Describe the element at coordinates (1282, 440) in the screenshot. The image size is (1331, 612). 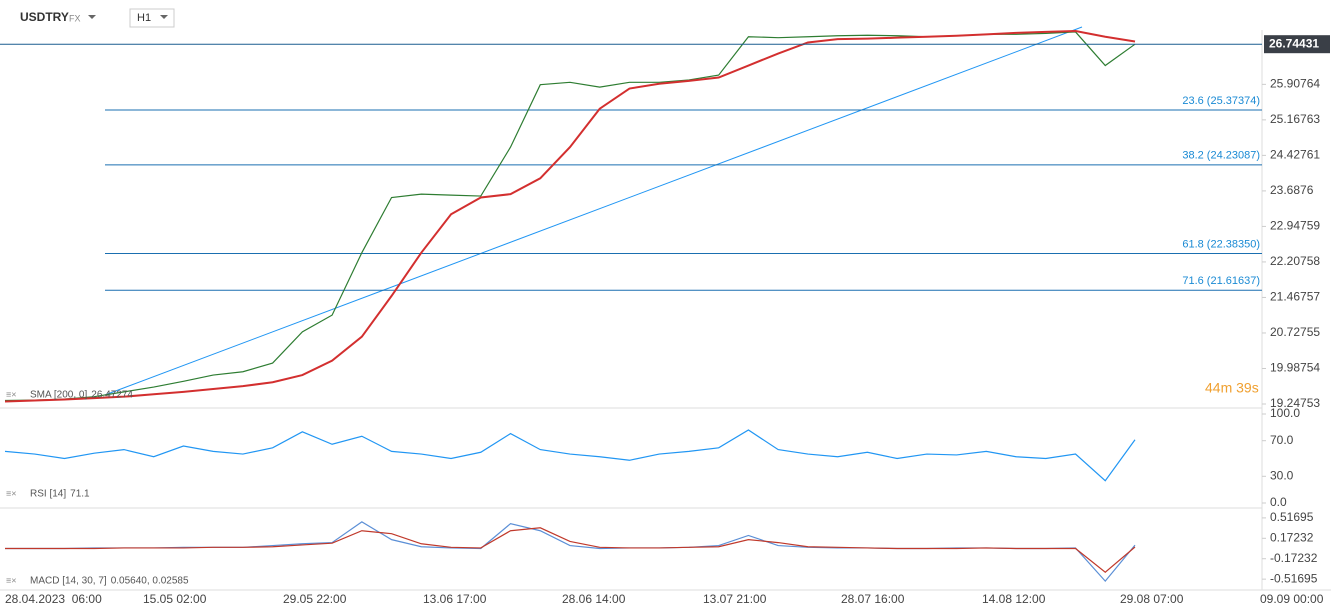
I see `y-tick-label: 70.0` at that location.